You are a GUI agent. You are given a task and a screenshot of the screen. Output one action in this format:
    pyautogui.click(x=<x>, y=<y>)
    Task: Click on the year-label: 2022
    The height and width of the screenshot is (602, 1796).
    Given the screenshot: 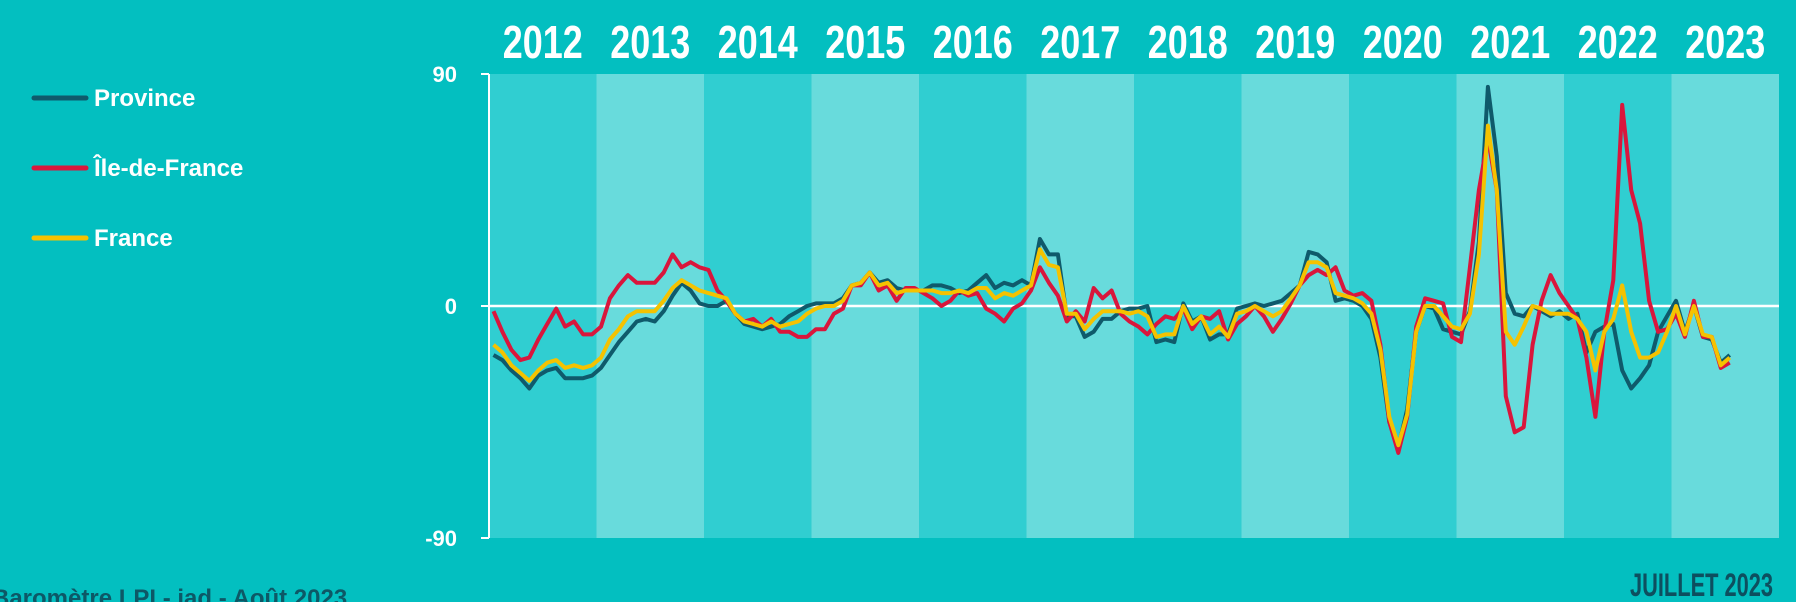 What is the action you would take?
    pyautogui.click(x=1618, y=42)
    